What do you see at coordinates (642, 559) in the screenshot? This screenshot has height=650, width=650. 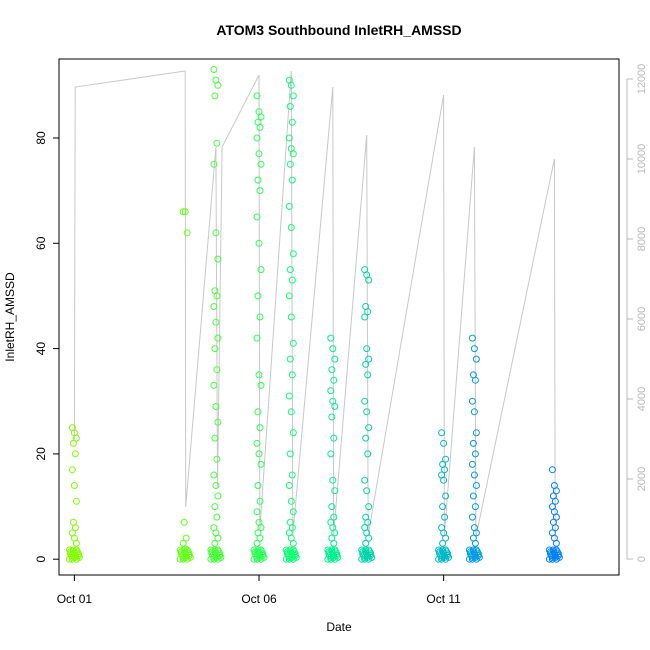 I see `y2-tick-label: 0` at bounding box center [642, 559].